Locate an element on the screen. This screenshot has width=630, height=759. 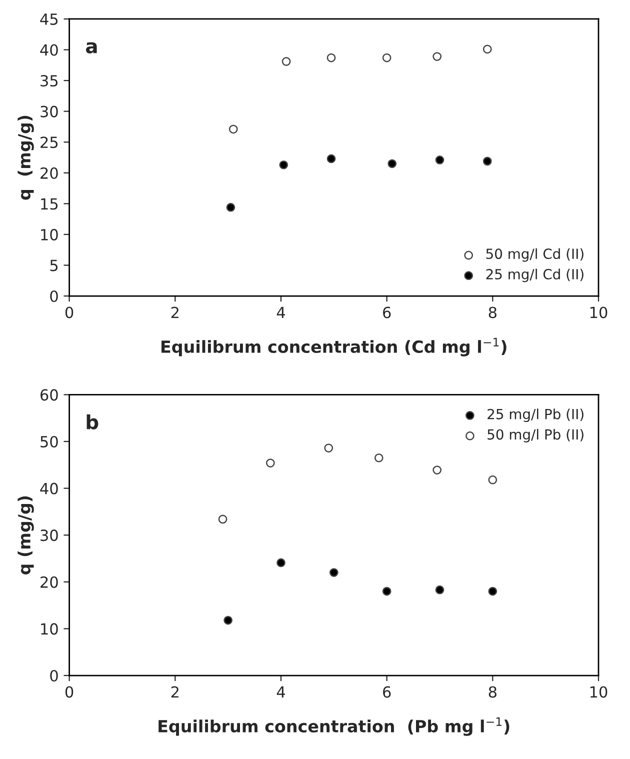
y-tick-label: 60 is located at coordinates (49, 395).